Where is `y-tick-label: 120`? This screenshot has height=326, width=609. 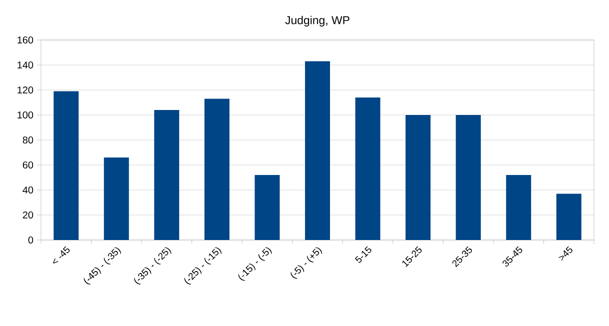
y-tick-label: 120 is located at coordinates (26, 90).